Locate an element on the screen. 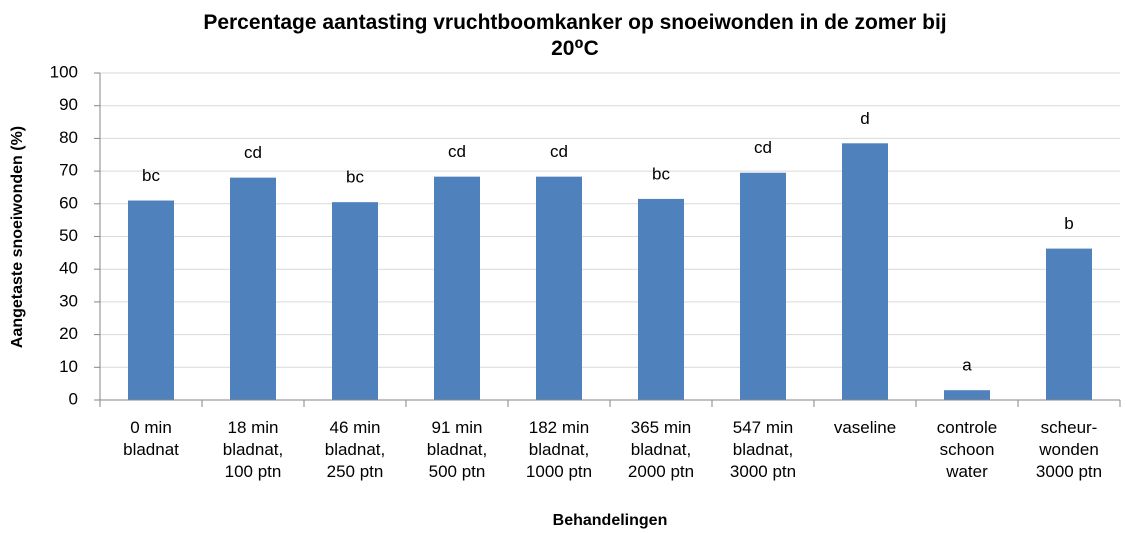 The image size is (1126, 533). x-tick-label: 547 min bladnat, 3000 ptn is located at coordinates (763, 449).